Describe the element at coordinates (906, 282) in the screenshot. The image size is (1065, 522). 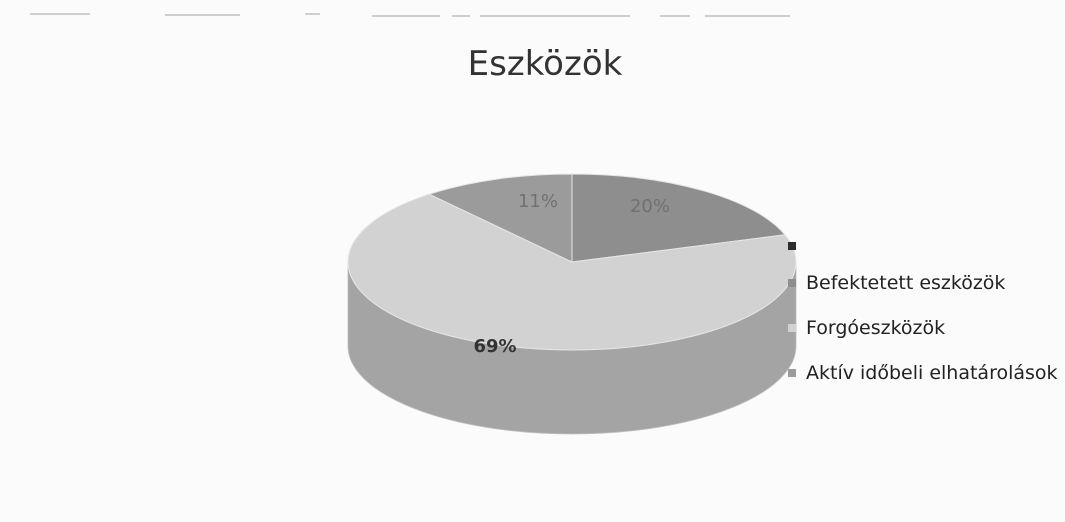
I see `legend-label: Befektetett eszközök` at that location.